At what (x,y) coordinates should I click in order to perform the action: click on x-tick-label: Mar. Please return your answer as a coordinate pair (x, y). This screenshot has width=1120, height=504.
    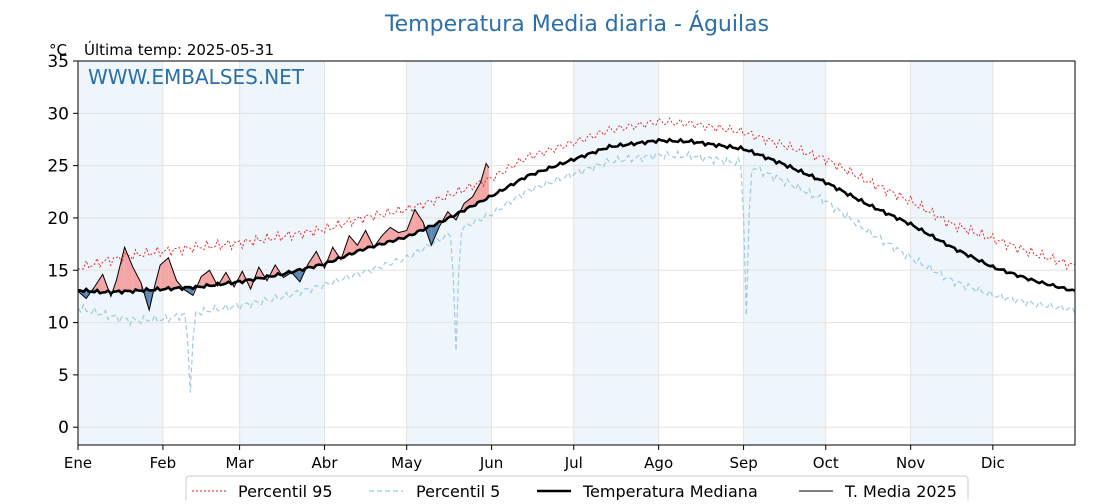
    Looking at the image, I should click on (239, 463).